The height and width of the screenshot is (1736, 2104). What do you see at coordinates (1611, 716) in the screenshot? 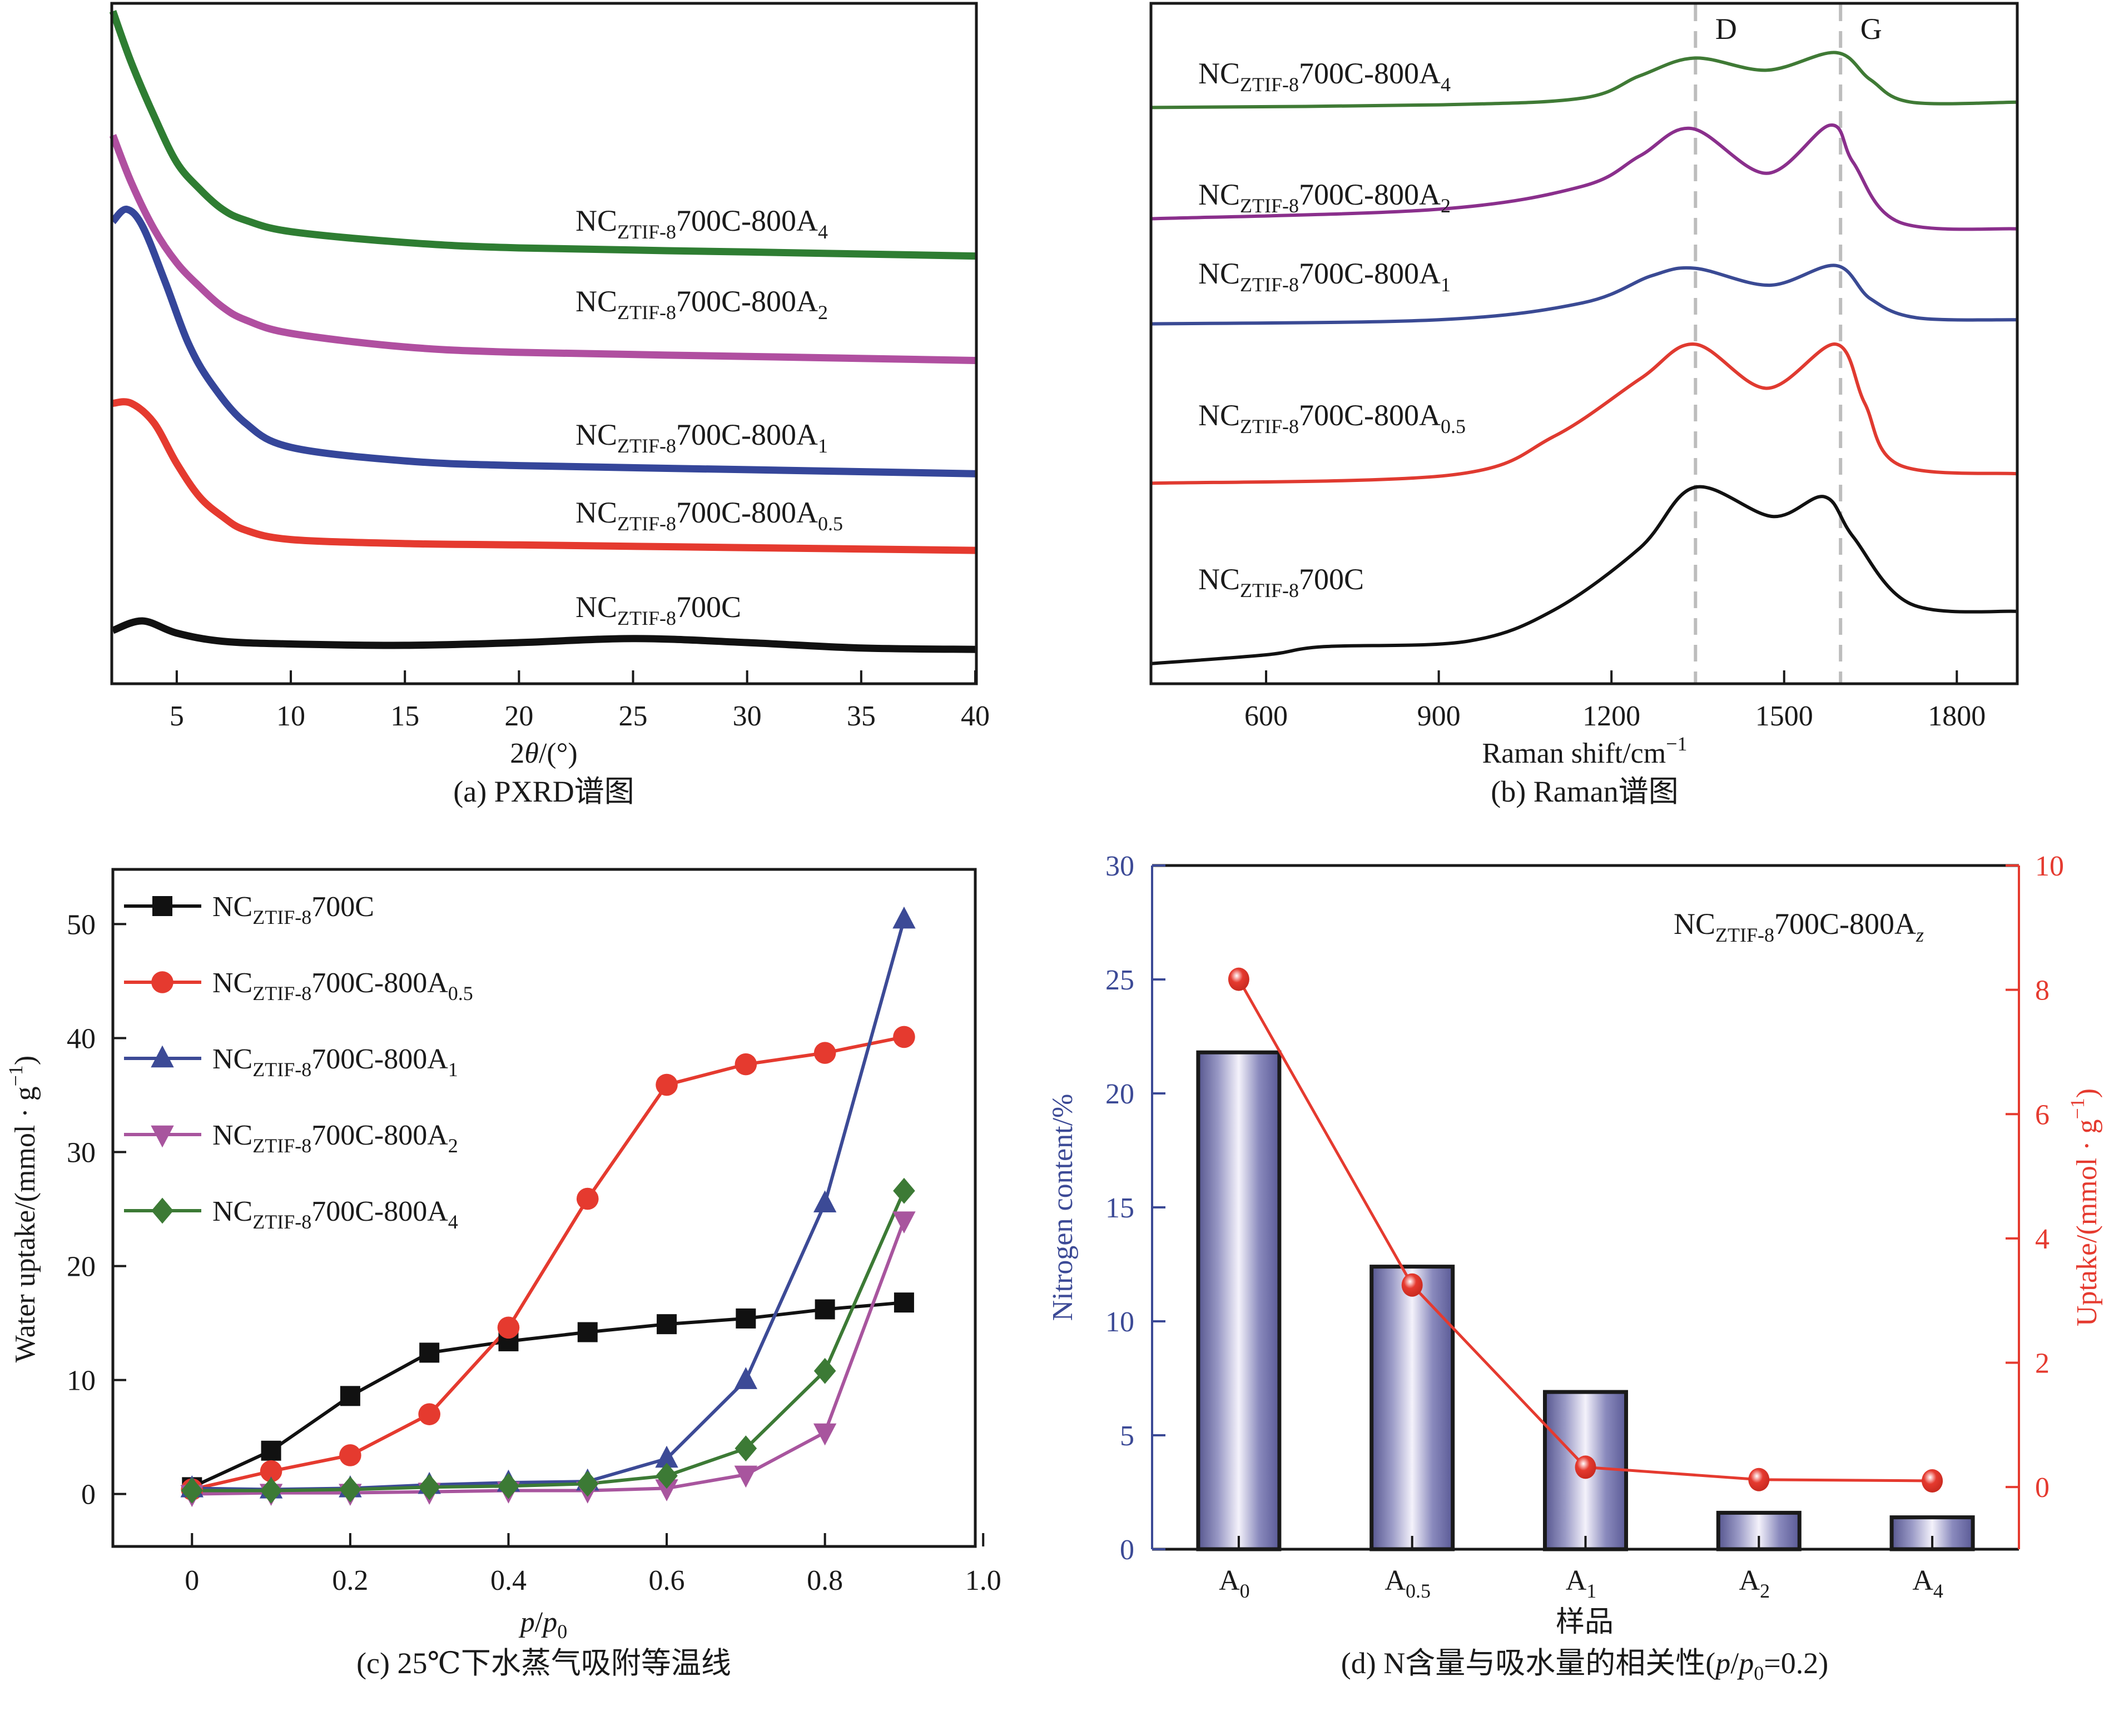
I see `raman-x-tick-label: 1200` at bounding box center [1611, 716].